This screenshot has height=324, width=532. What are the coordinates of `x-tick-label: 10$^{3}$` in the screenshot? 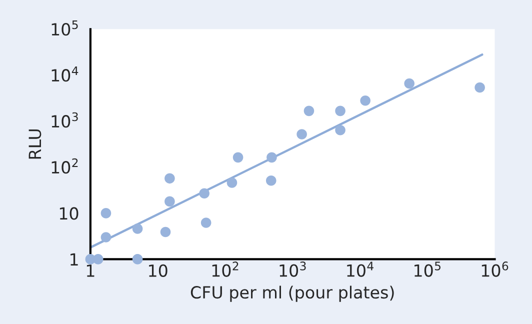 It's located at (293, 269).